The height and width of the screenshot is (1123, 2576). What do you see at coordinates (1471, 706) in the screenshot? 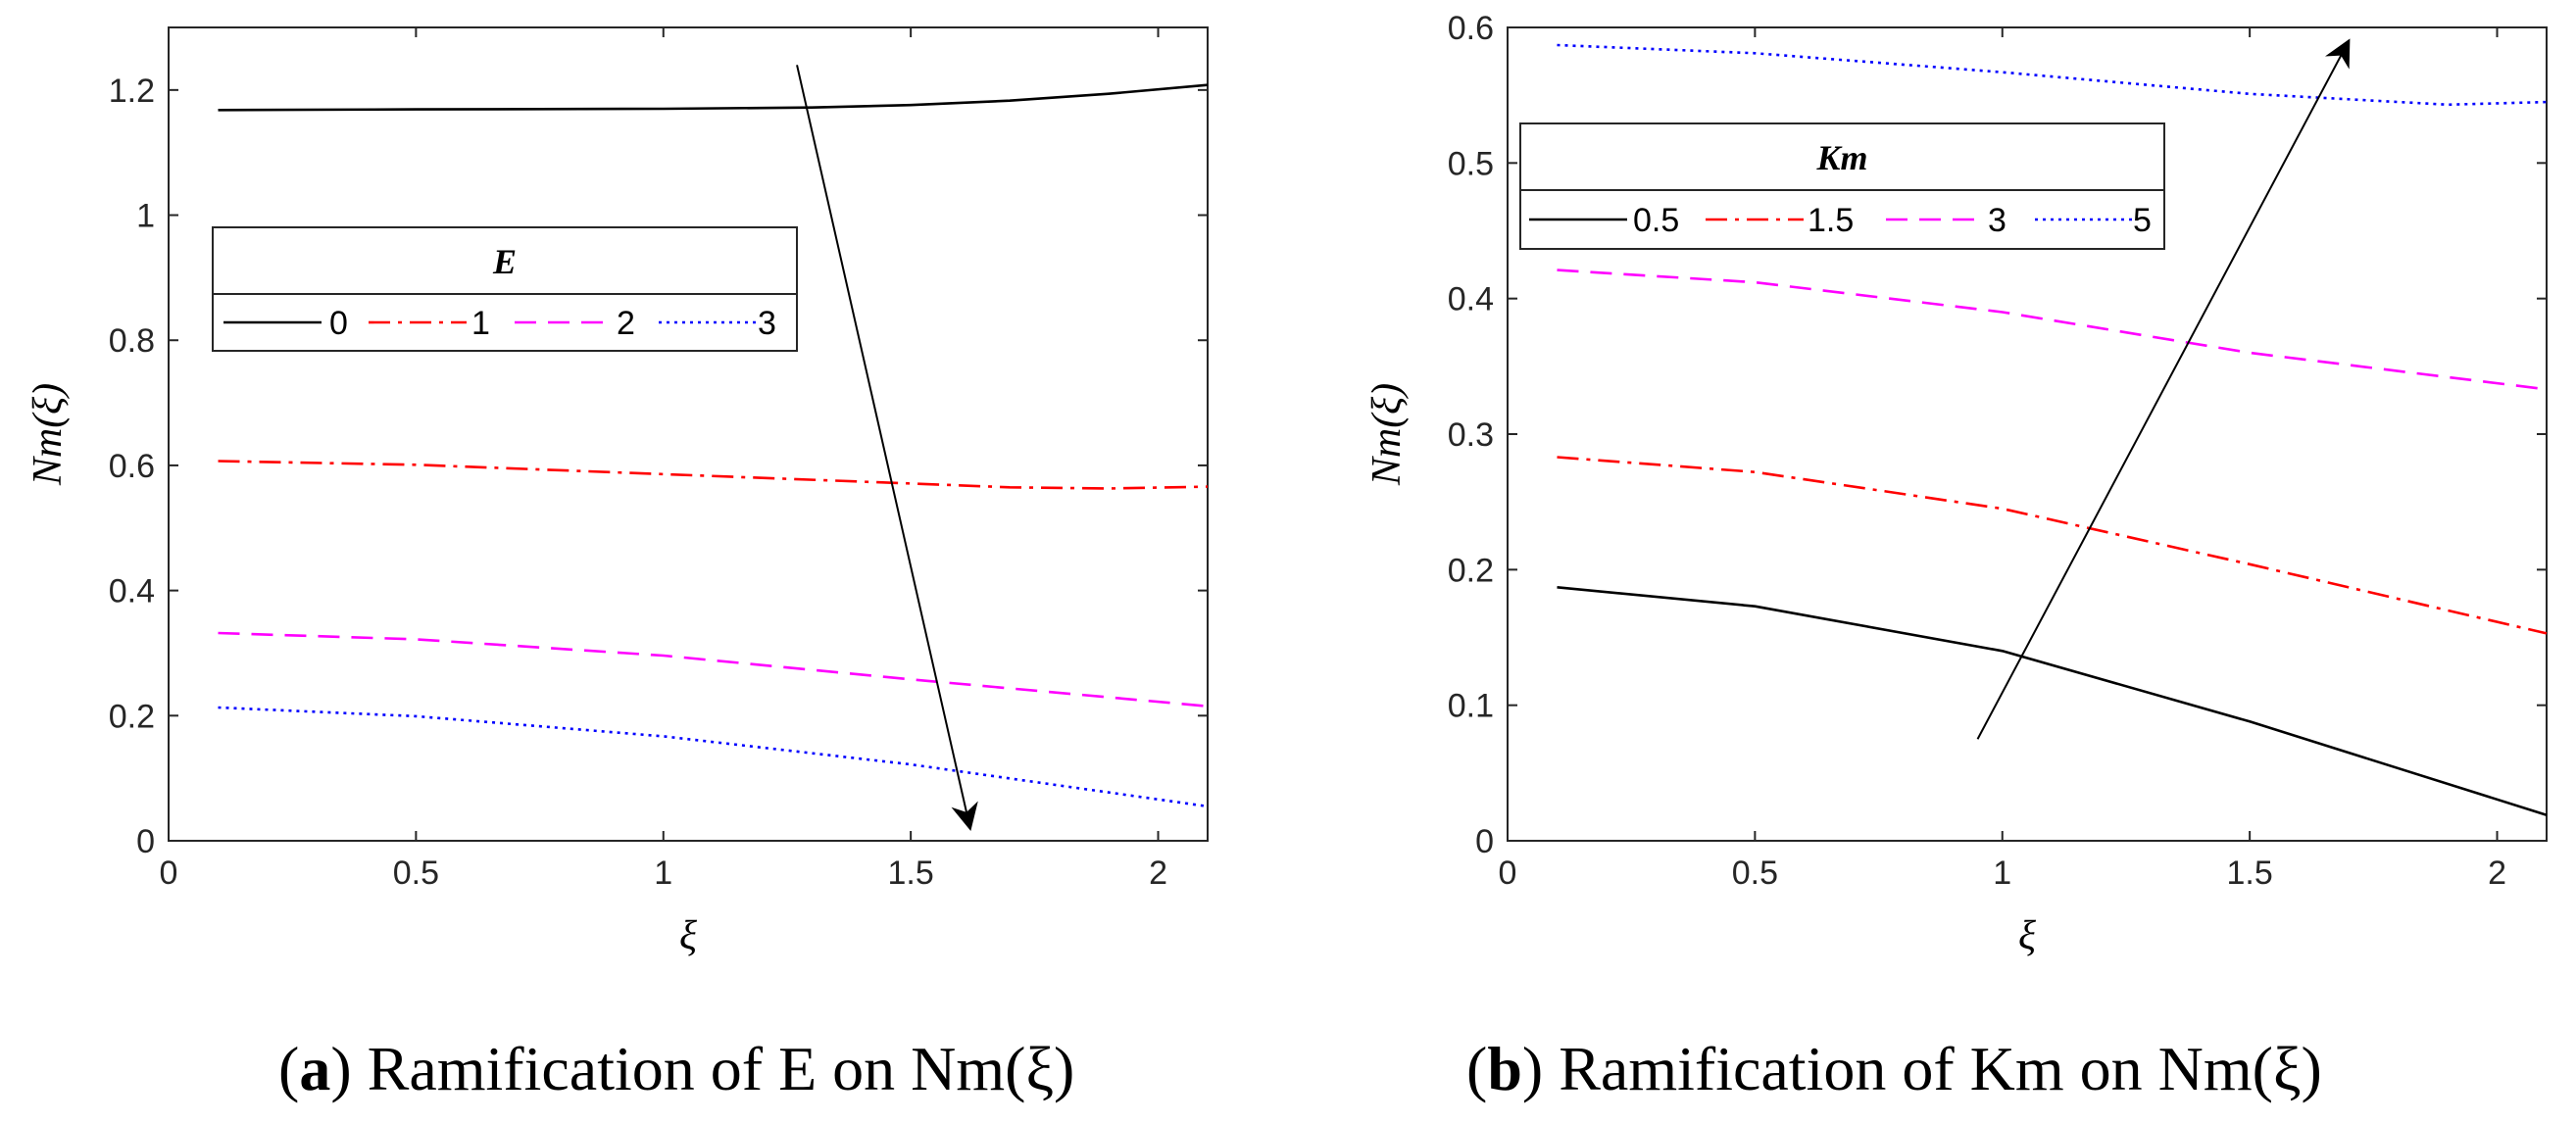
I see `y-tick-label-b: 0.1` at bounding box center [1471, 706].